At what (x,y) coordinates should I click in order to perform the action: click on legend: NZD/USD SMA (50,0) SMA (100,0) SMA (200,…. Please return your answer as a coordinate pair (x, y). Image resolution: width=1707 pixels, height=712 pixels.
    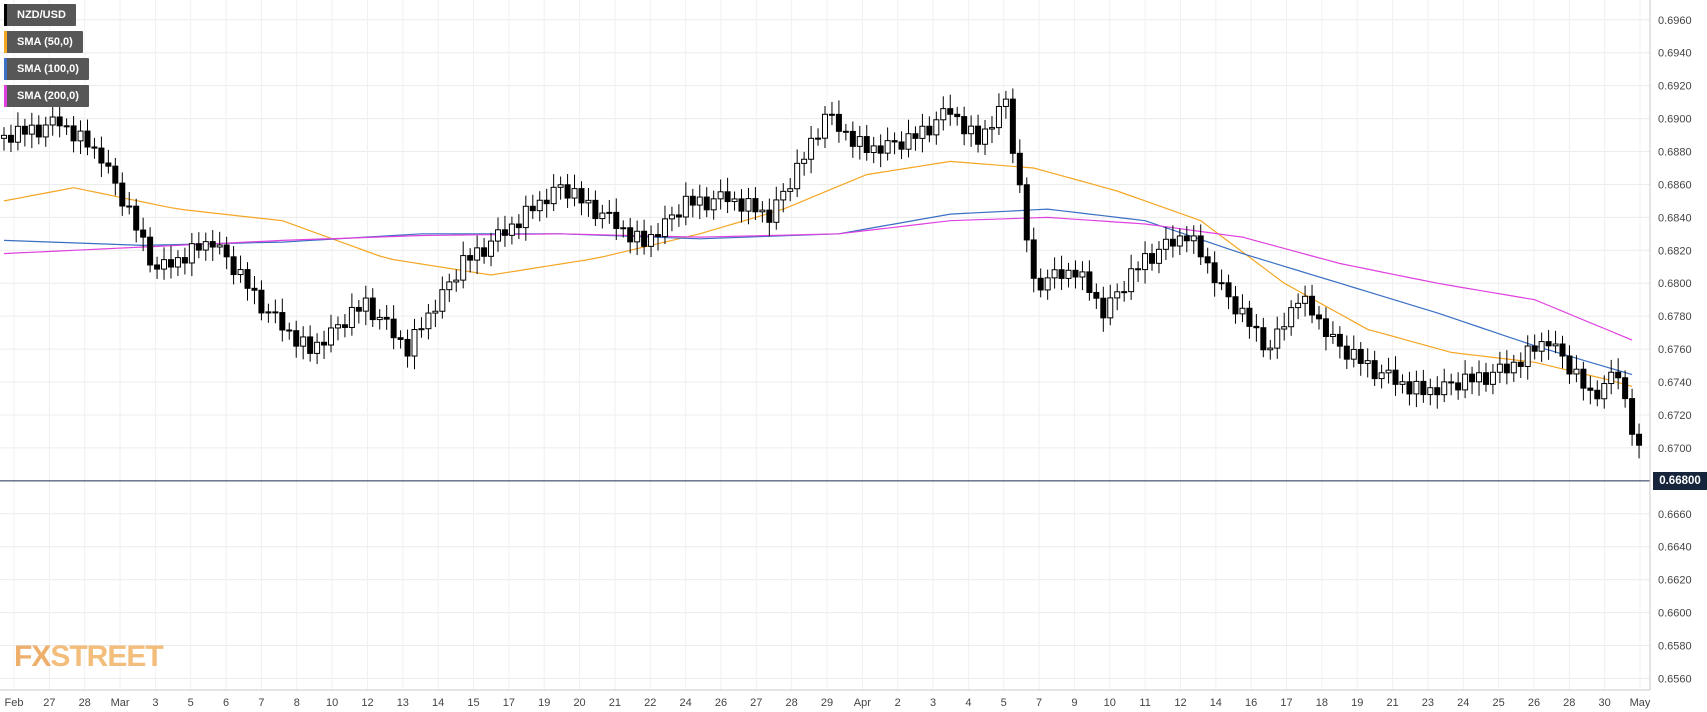
    Looking at the image, I should click on (46, 58).